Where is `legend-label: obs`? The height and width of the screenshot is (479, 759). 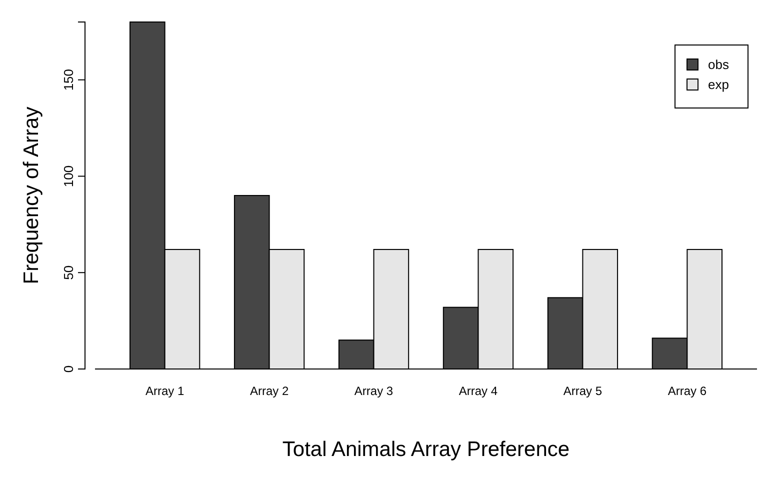
legend-label: obs is located at coordinates (719, 64).